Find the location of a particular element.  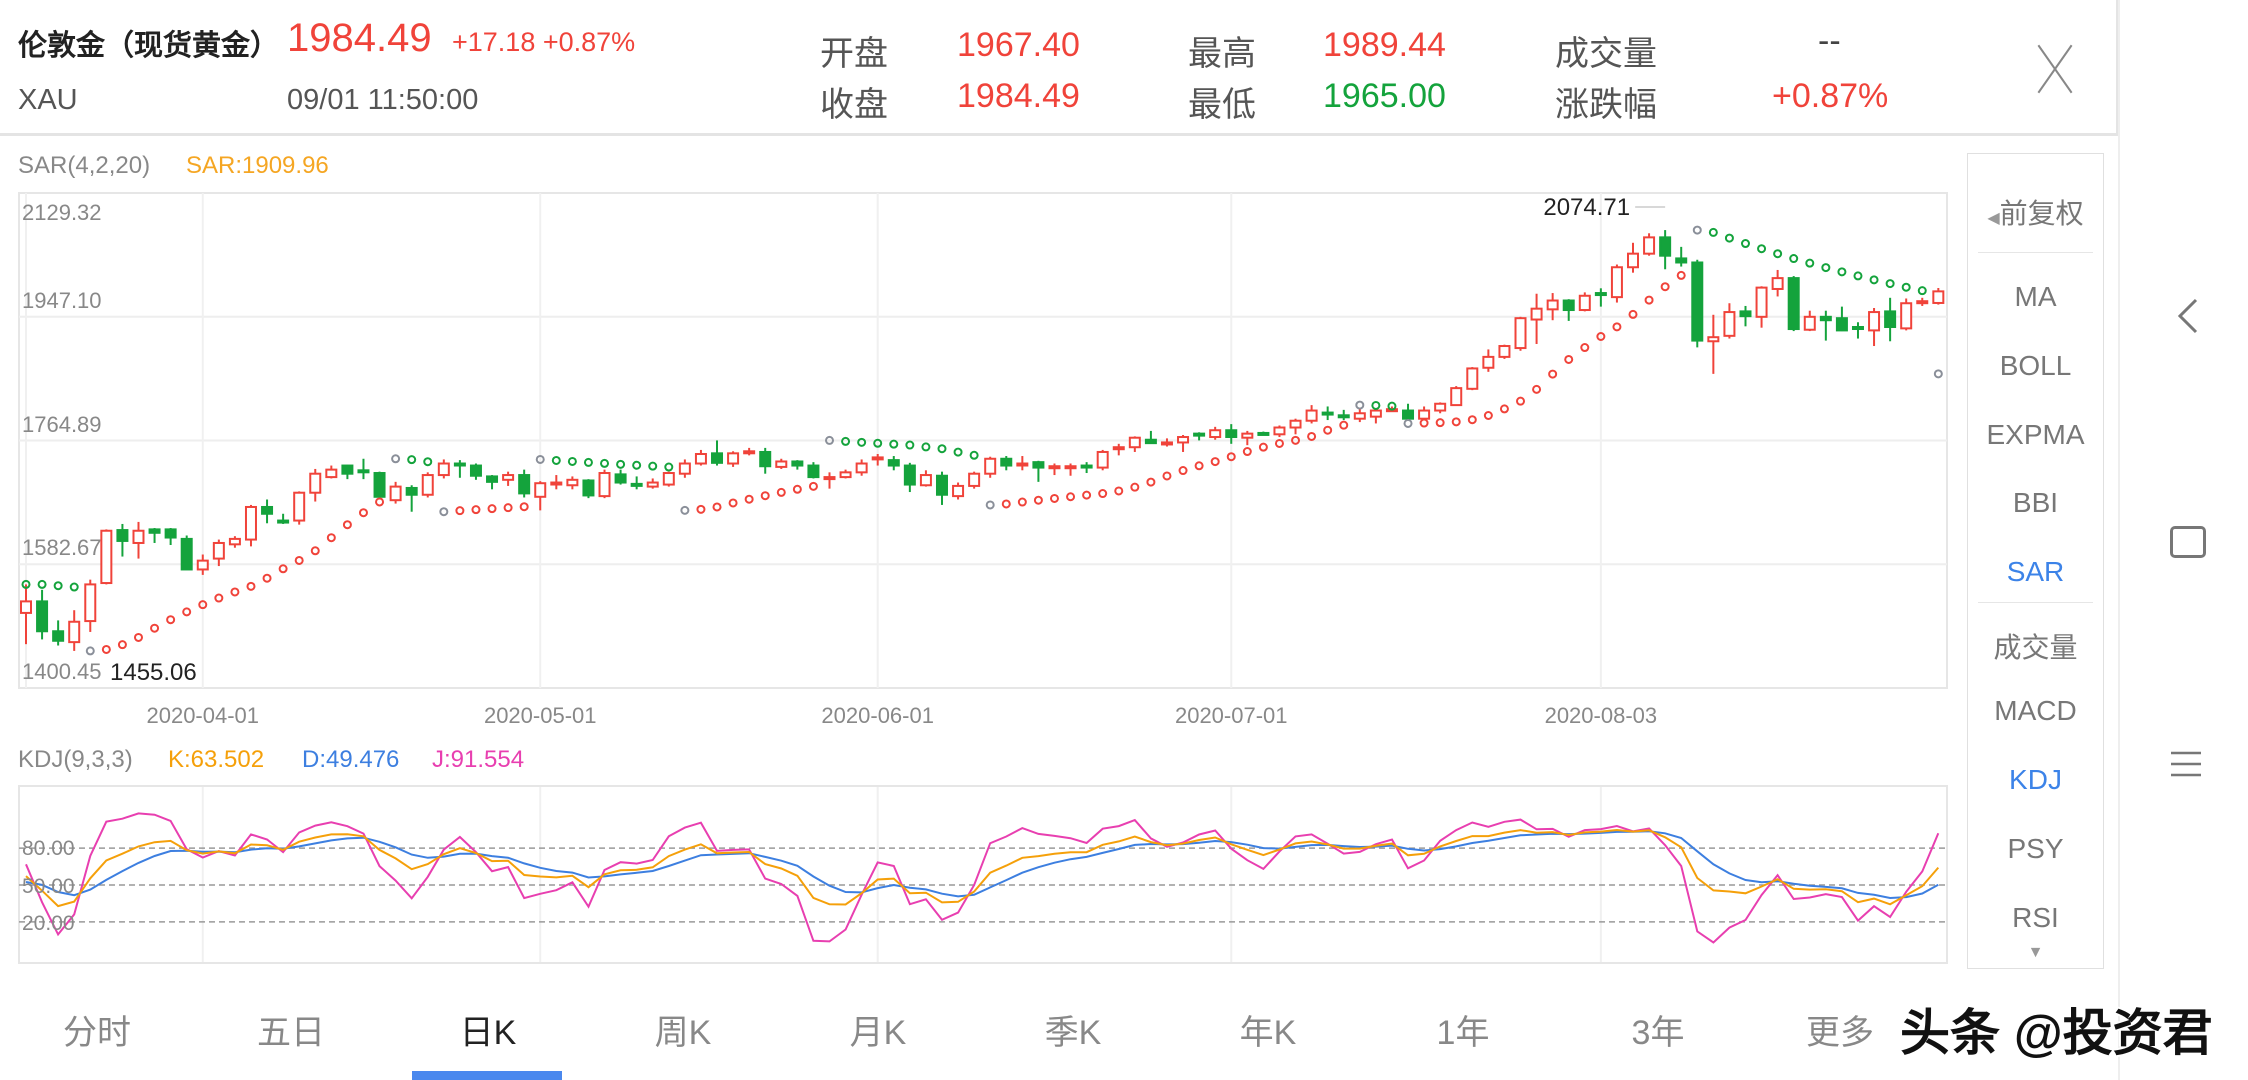

tab-1-year: 1年 is located at coordinates (1463, 1033).